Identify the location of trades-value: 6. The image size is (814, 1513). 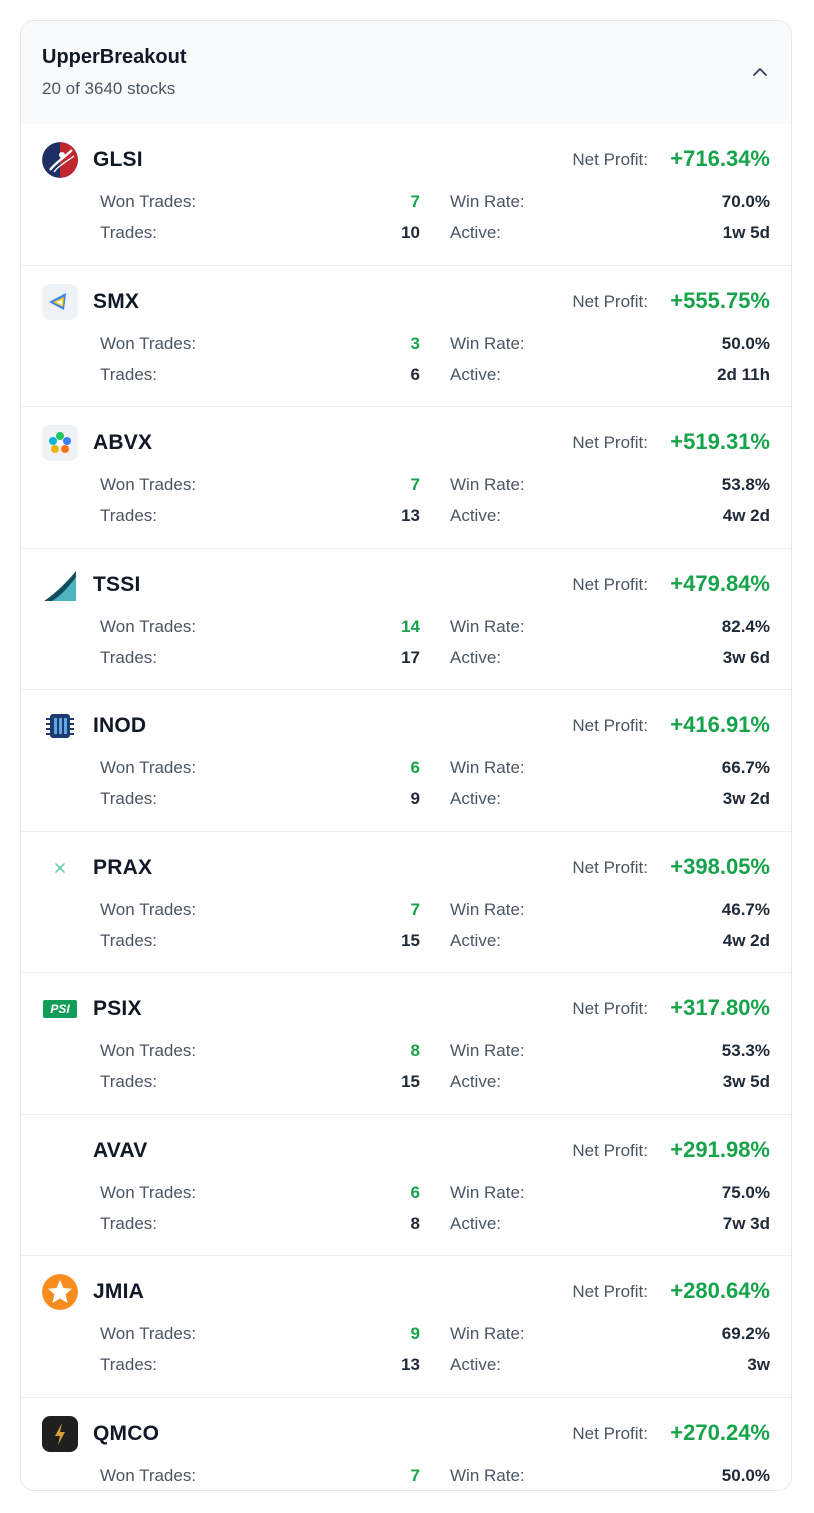
(415, 374).